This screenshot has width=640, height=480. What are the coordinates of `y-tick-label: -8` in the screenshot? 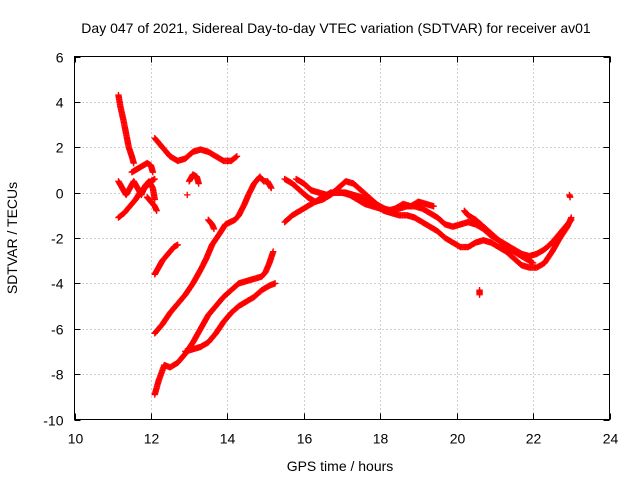 It's located at (57, 375).